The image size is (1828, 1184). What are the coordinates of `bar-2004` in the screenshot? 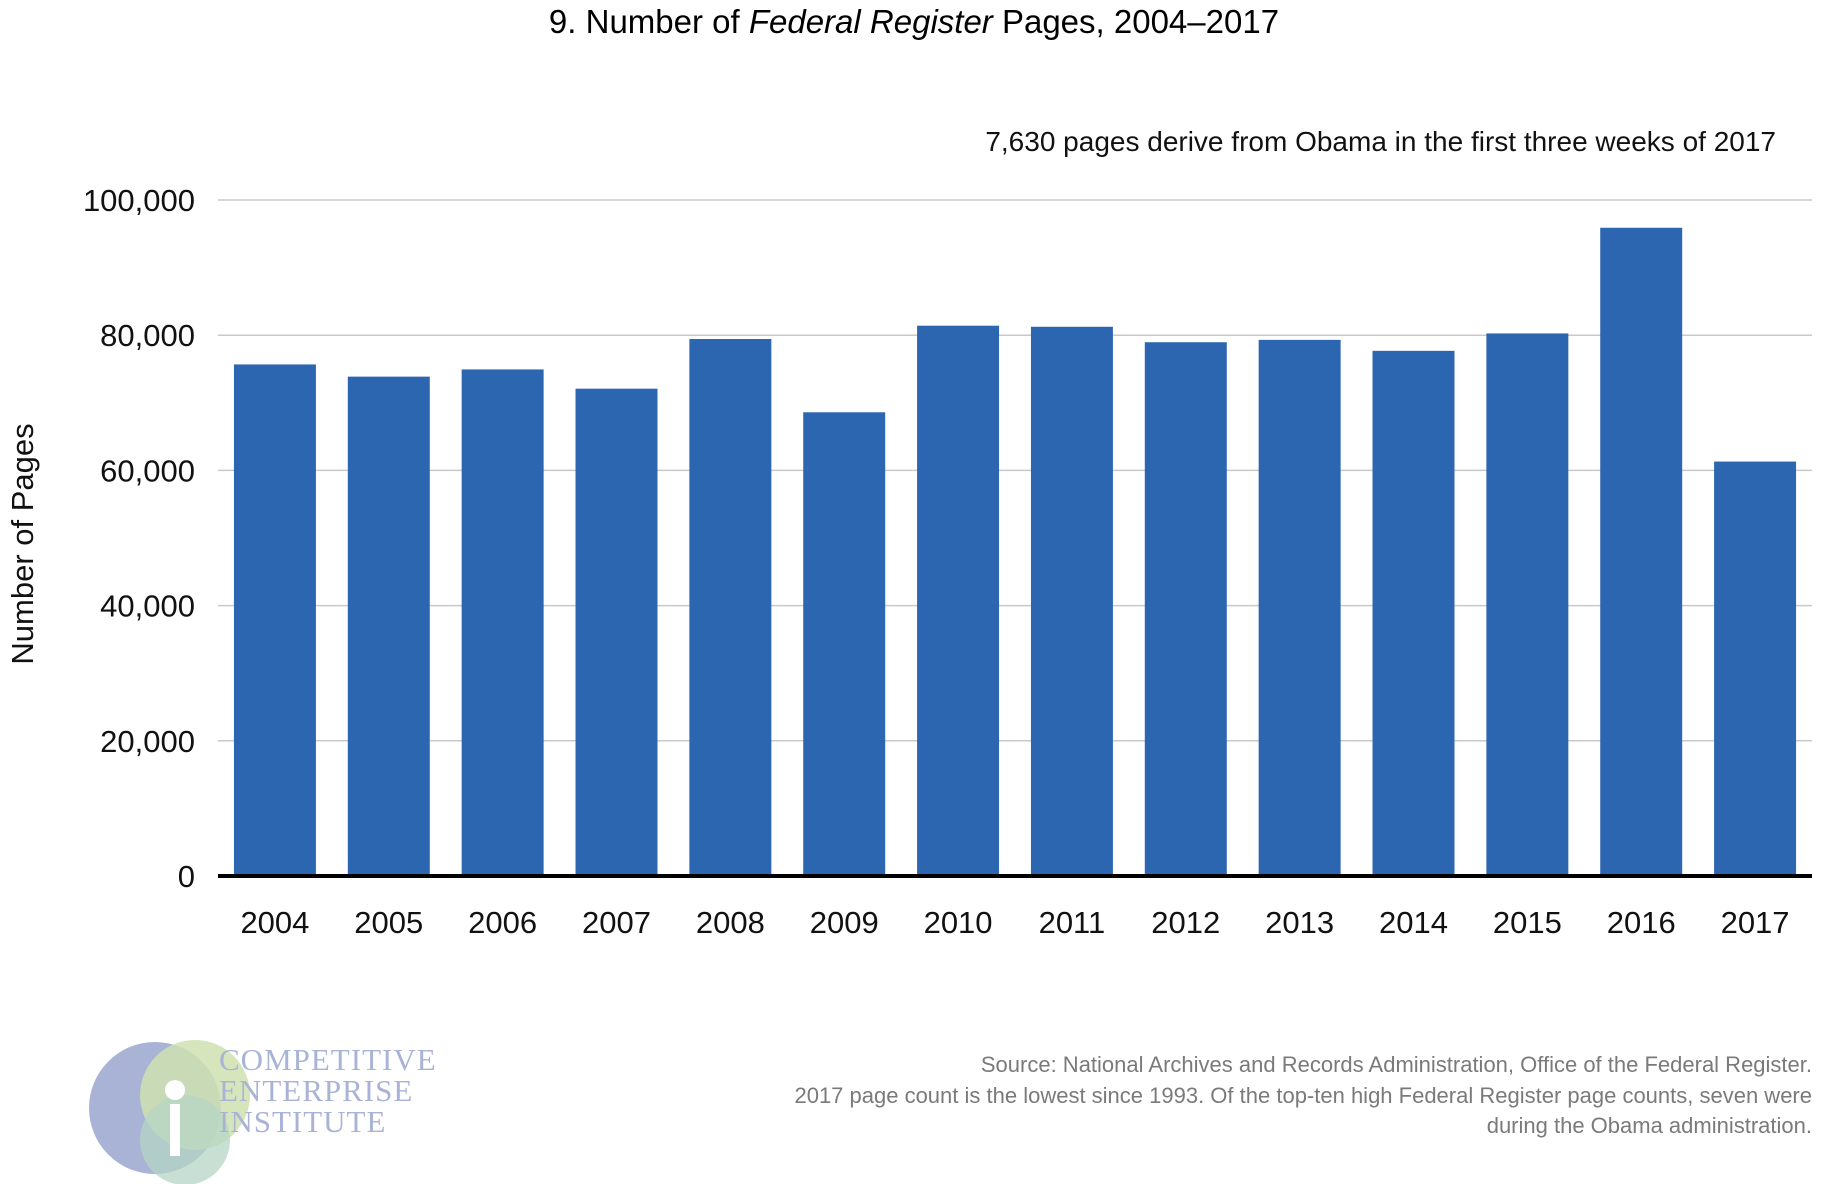 It's located at (274, 620).